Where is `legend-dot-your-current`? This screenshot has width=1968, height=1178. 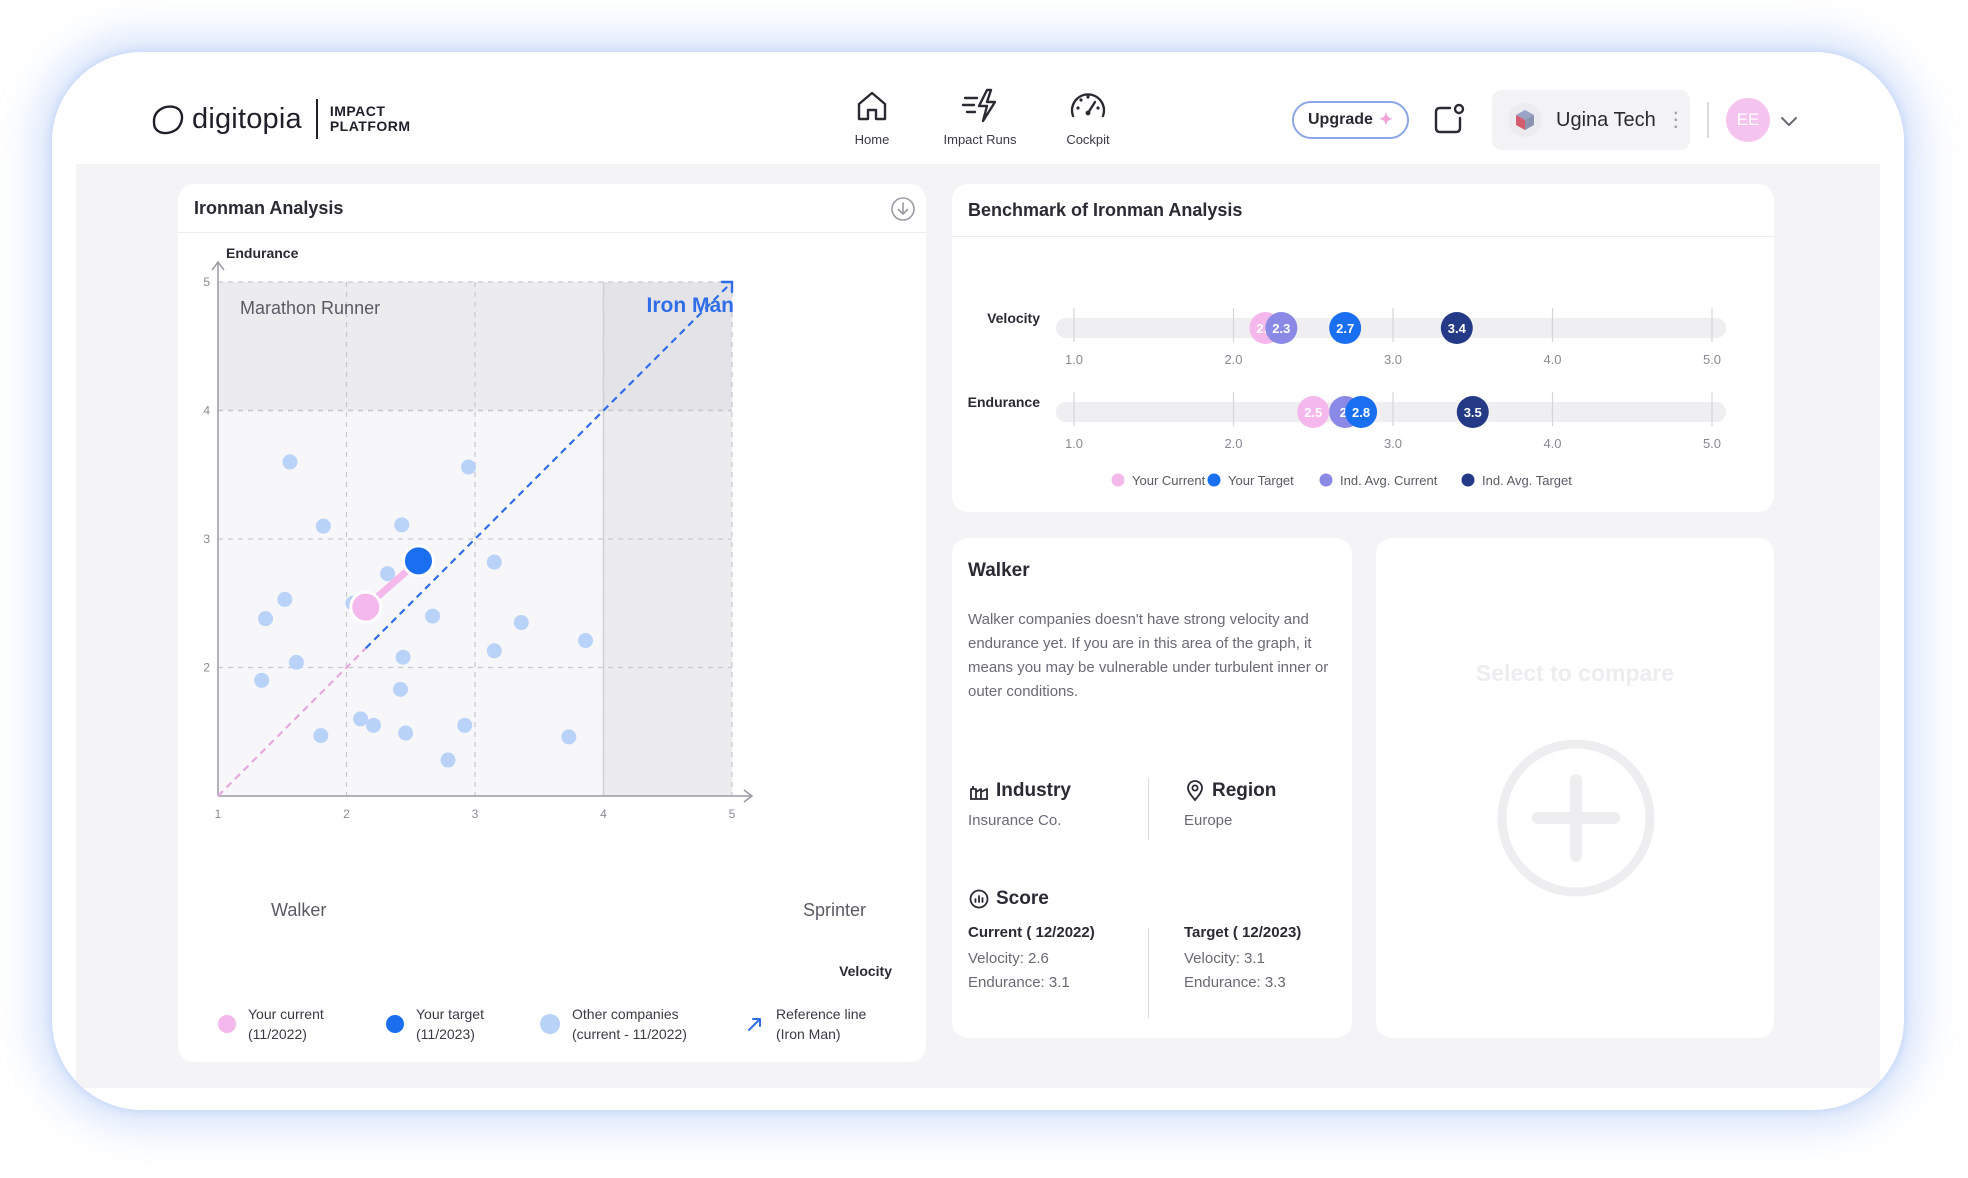
legend-dot-your-current is located at coordinates (227, 1024).